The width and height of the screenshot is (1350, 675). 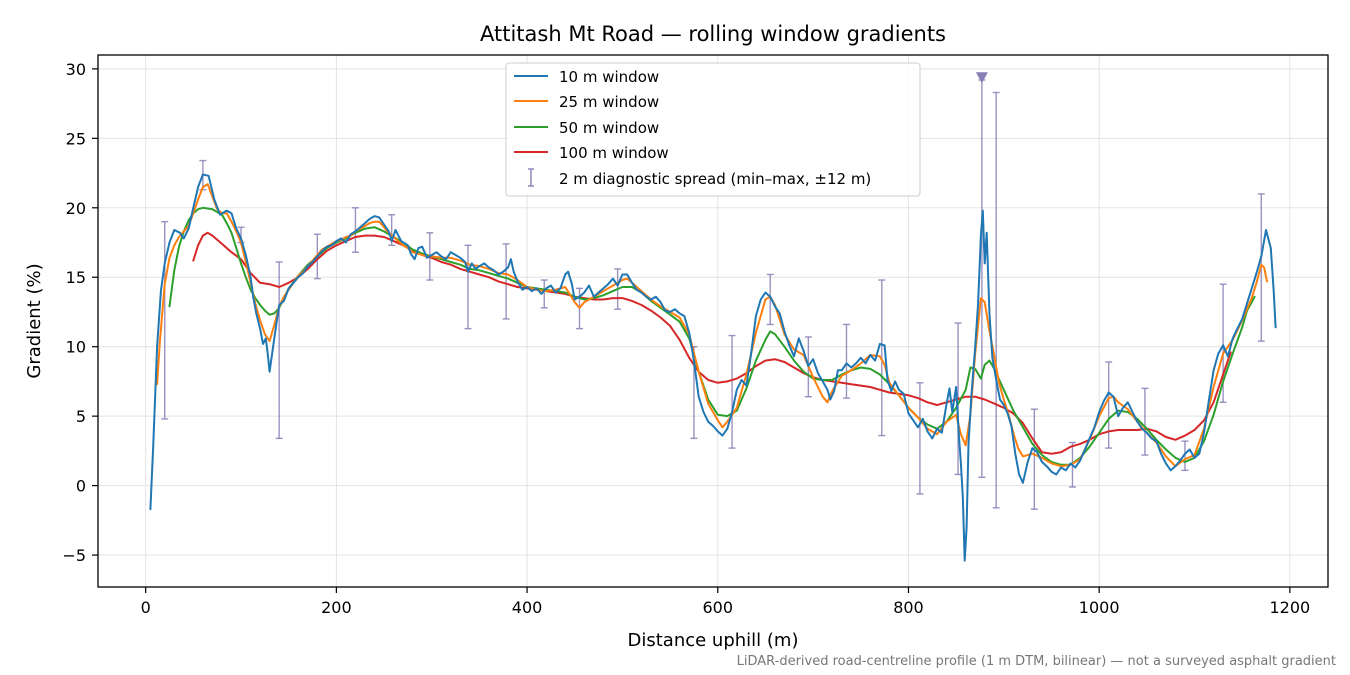 I want to click on legend-label-spread: 2 m diagnostic spread (min–max, ±12 m), so click(x=715, y=179).